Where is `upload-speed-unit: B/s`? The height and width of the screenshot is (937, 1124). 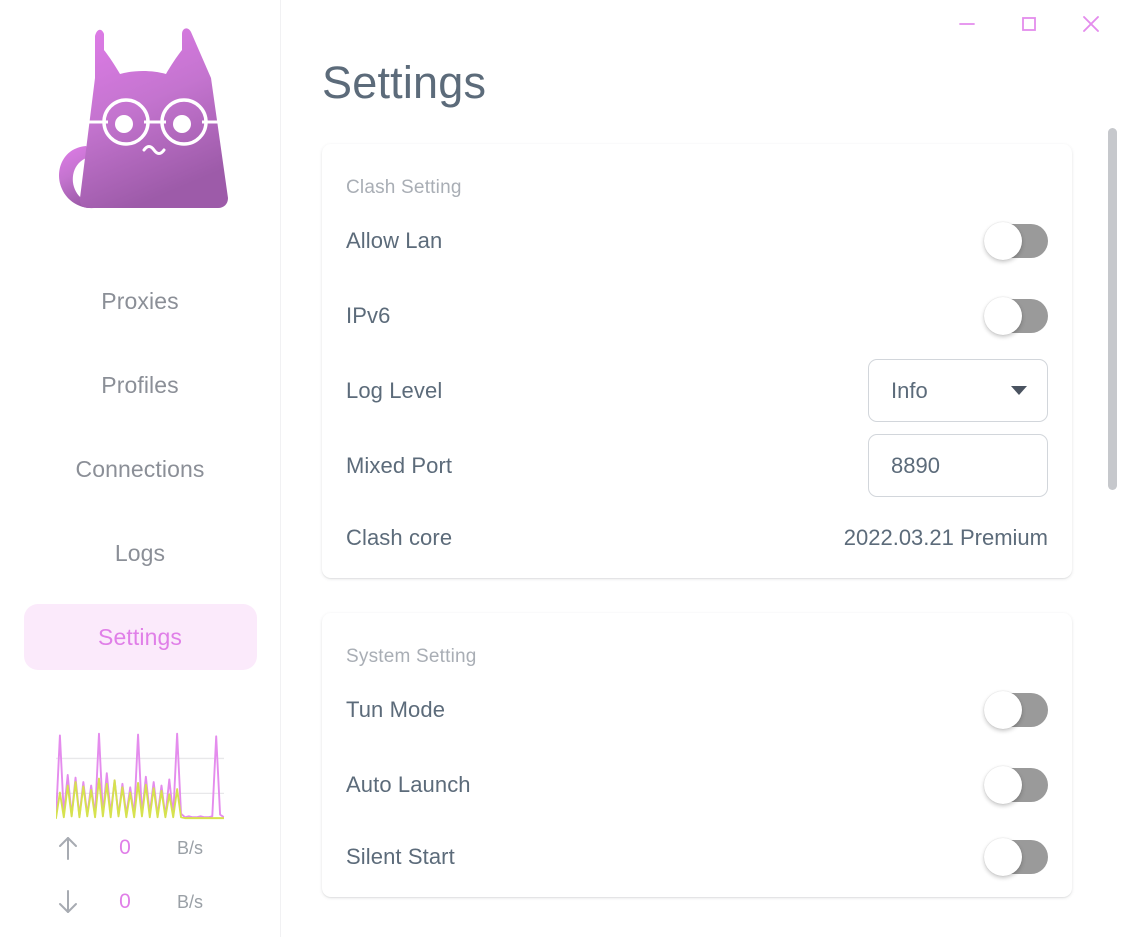 upload-speed-unit: B/s is located at coordinates (190, 847).